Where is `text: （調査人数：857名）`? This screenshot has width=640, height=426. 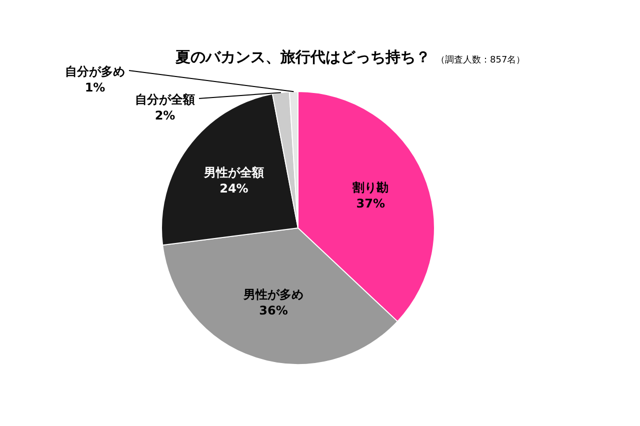
text: （調査人数：857名） is located at coordinates (481, 60).